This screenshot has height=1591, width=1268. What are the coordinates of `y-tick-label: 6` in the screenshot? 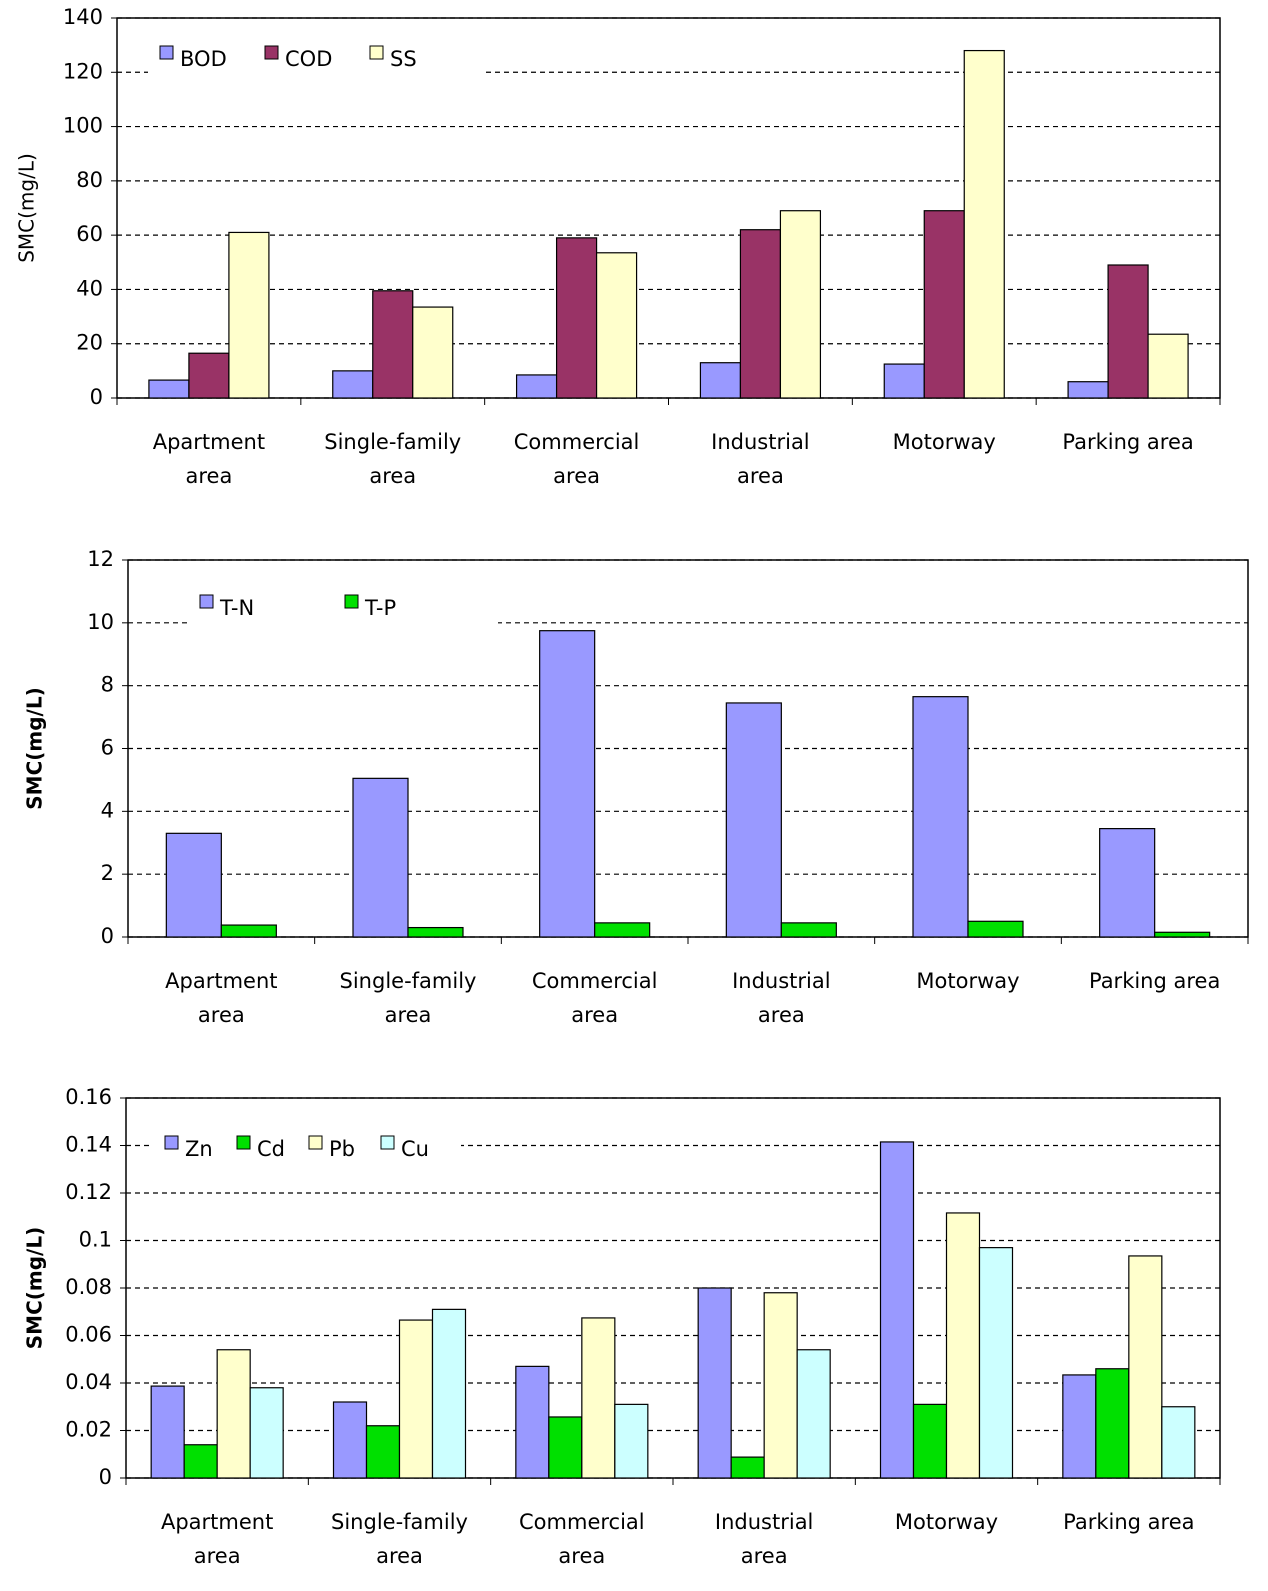 It's located at (107, 748).